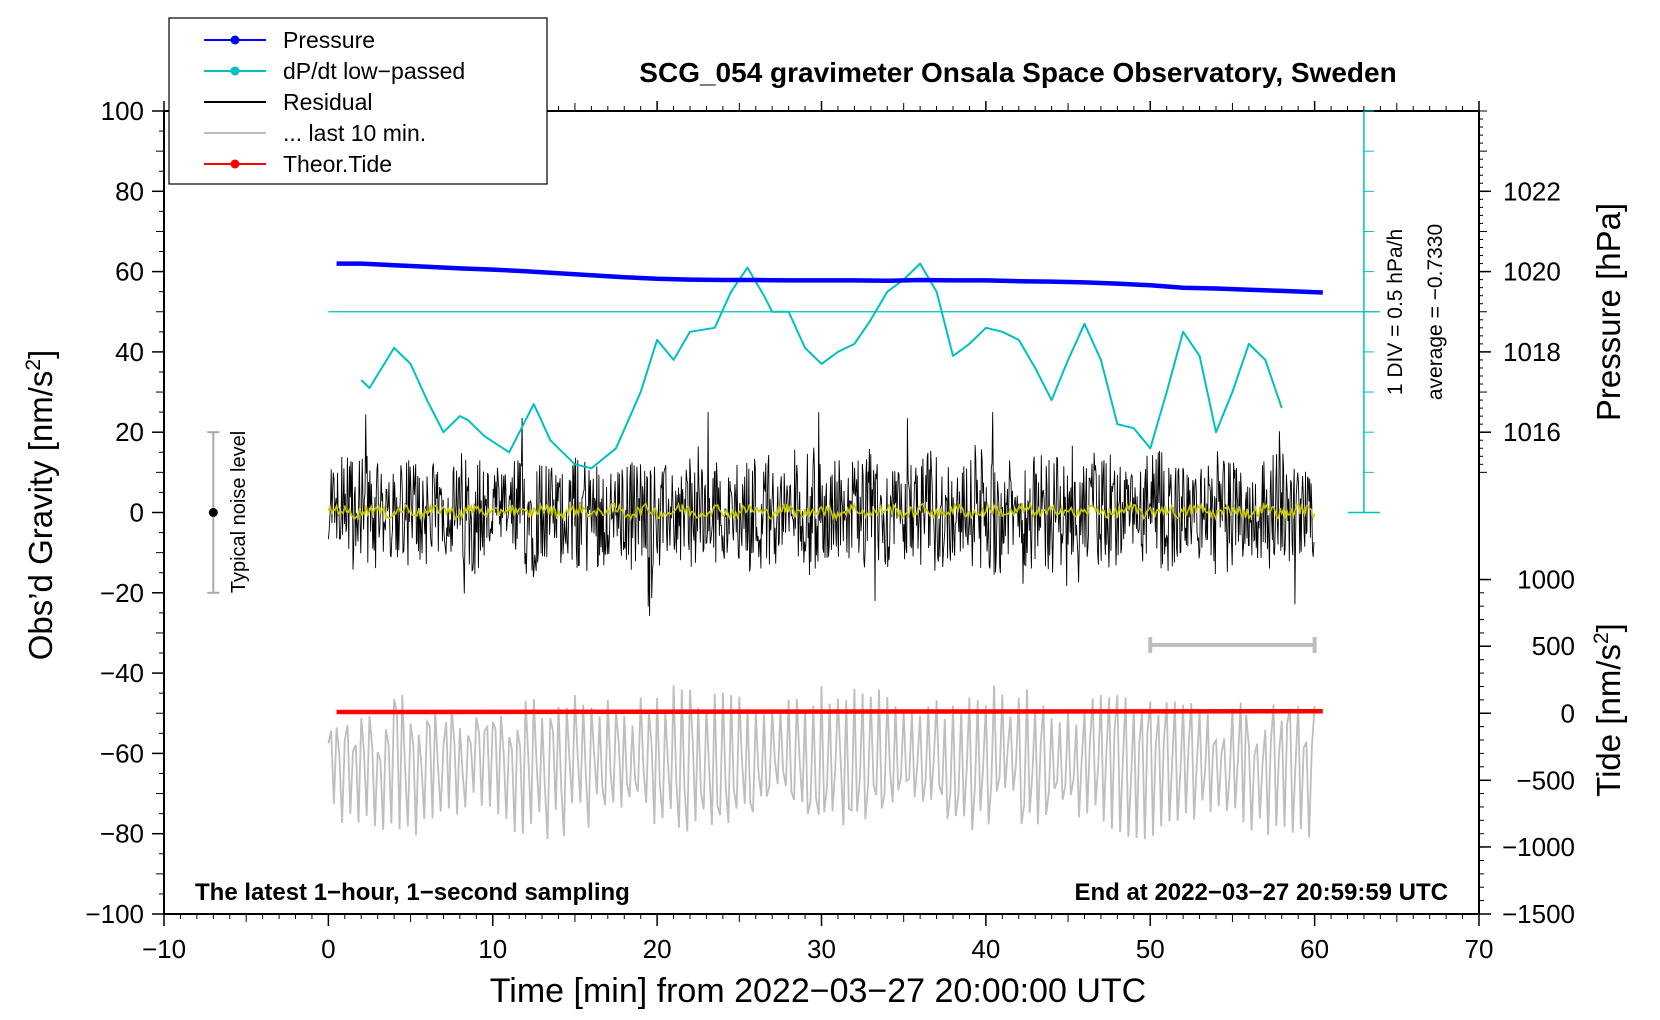 The image size is (1660, 1020). I want to click on pressure-line, so click(829, 278).